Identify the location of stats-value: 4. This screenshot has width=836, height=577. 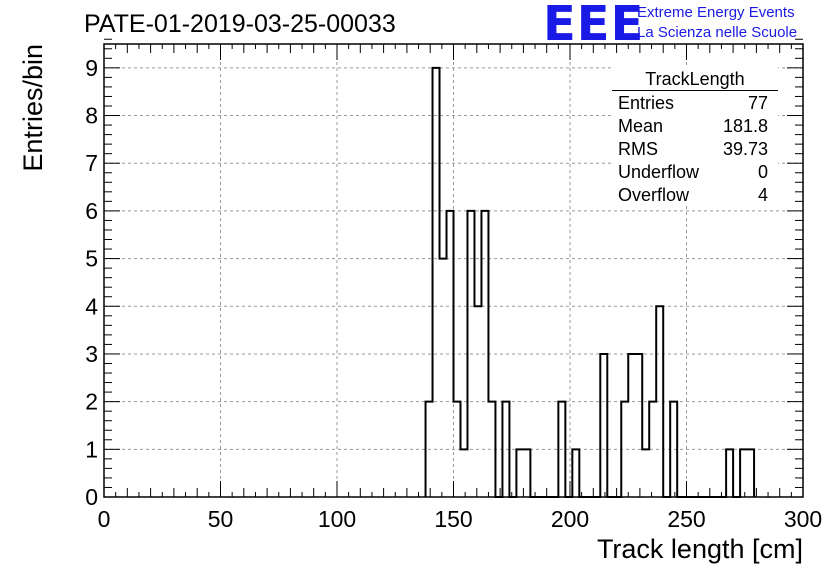
(762, 195).